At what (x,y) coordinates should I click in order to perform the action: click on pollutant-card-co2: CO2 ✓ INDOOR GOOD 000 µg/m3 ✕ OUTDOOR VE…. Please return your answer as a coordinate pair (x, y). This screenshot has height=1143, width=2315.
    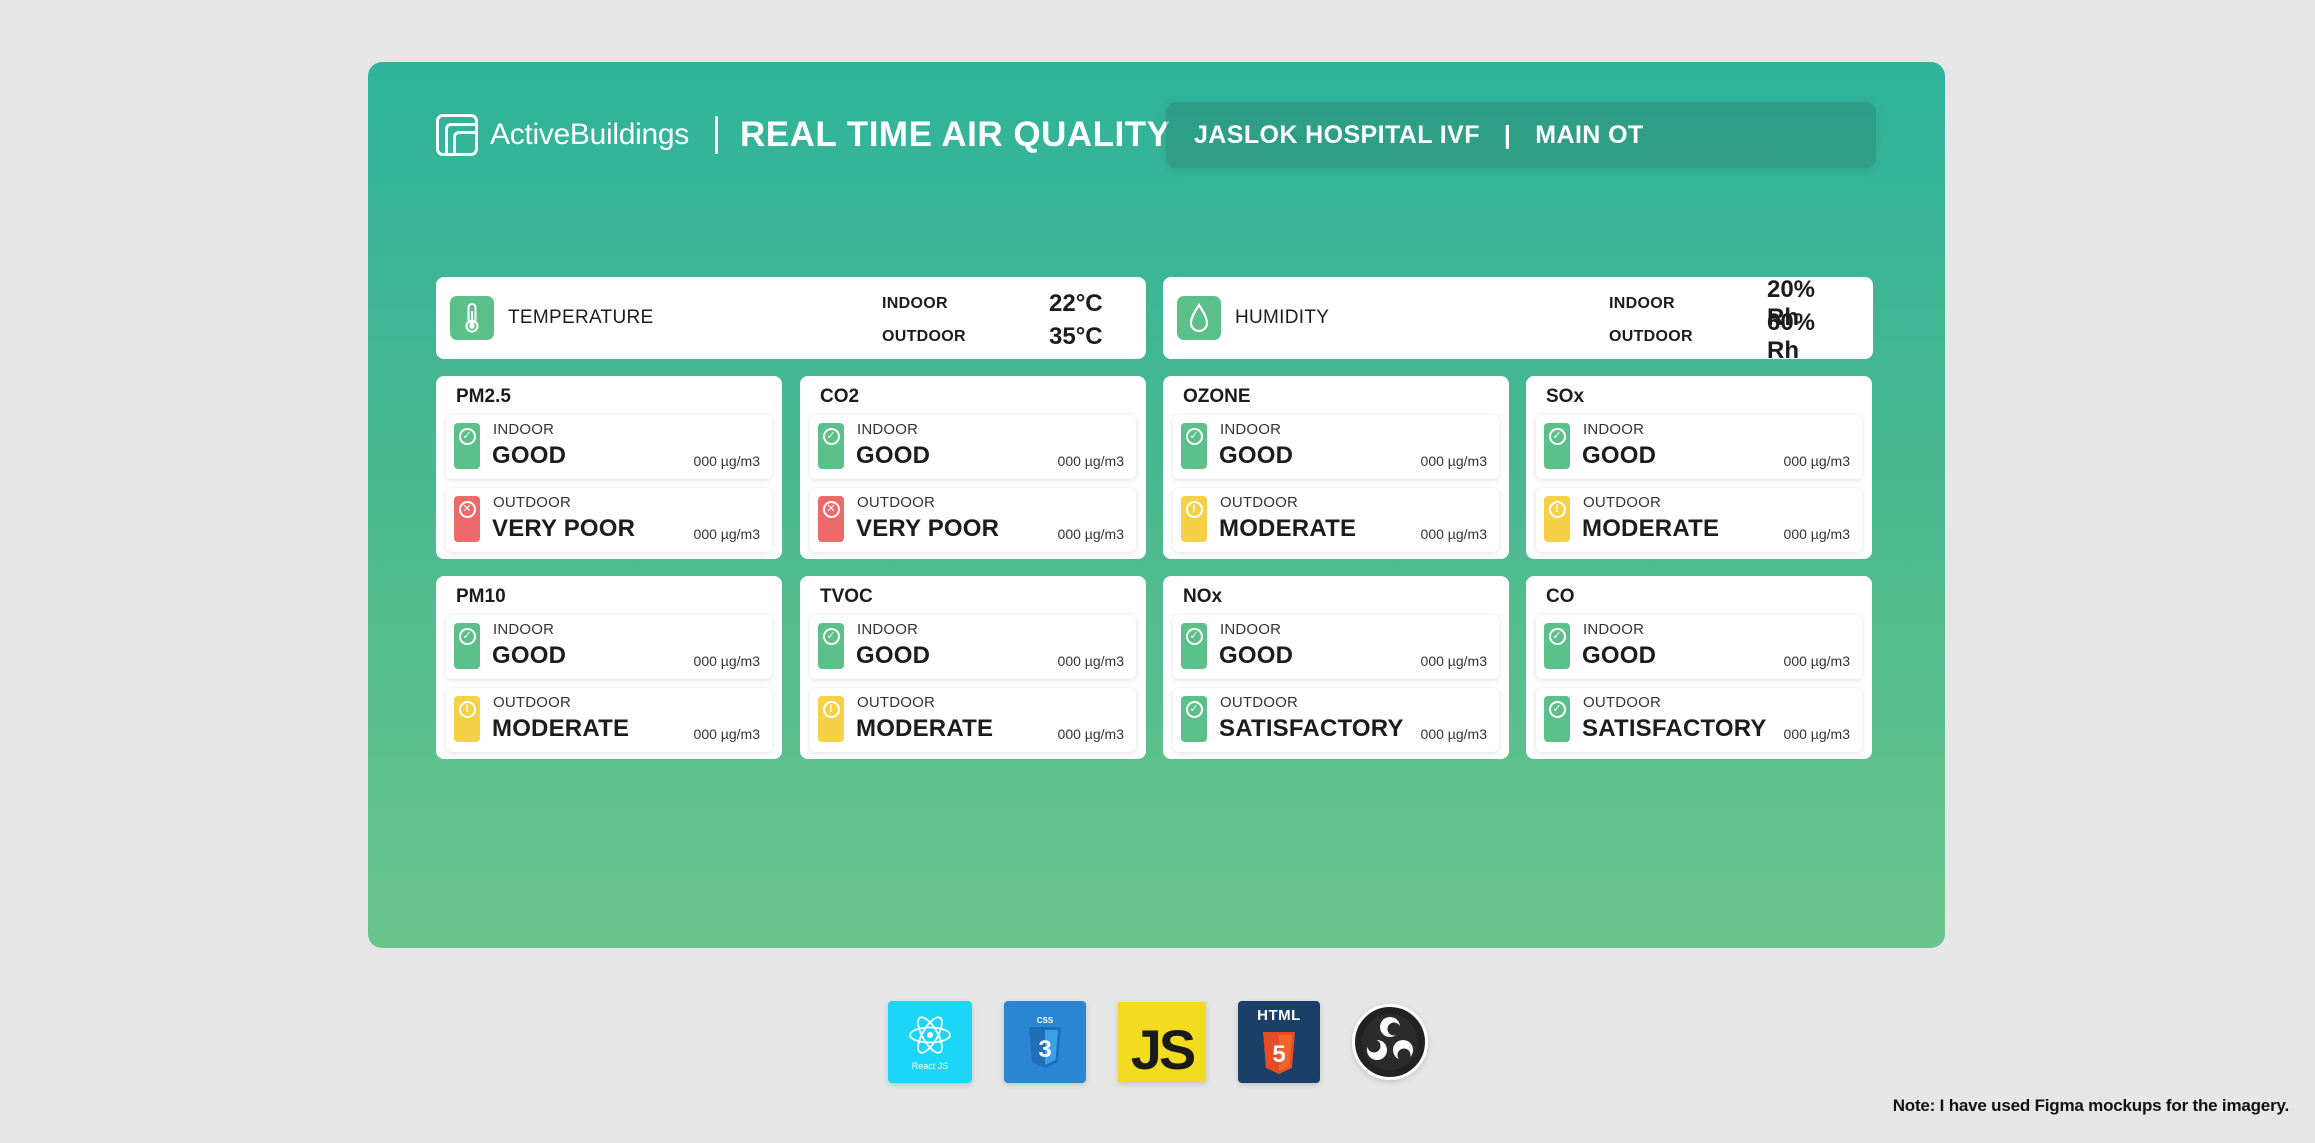
    Looking at the image, I should click on (973, 467).